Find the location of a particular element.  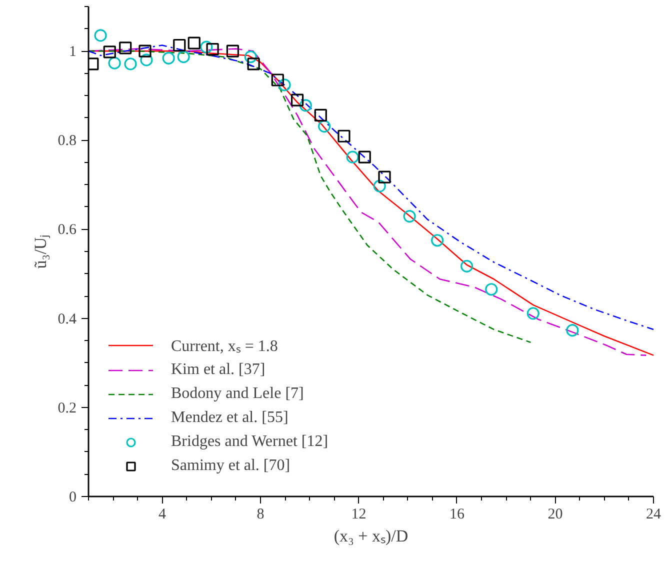

x-tick-label: 4 is located at coordinates (162, 514).